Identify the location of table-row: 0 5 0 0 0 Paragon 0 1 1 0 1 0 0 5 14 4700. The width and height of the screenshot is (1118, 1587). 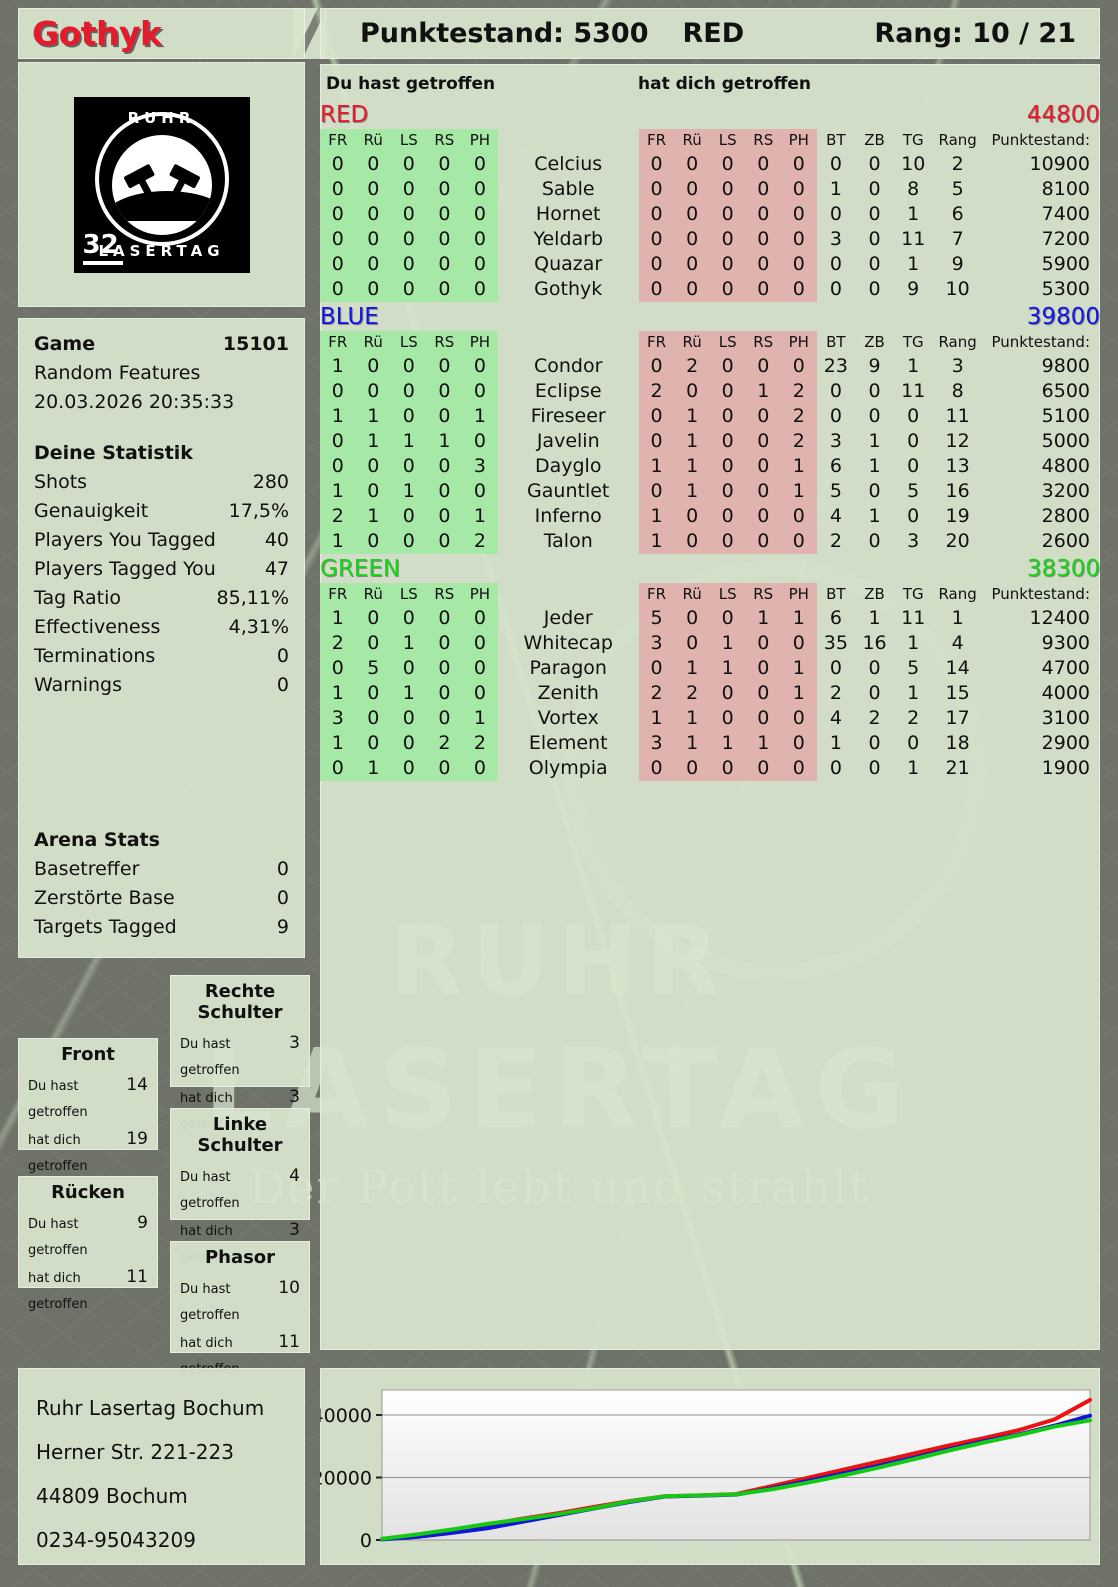
(710, 668).